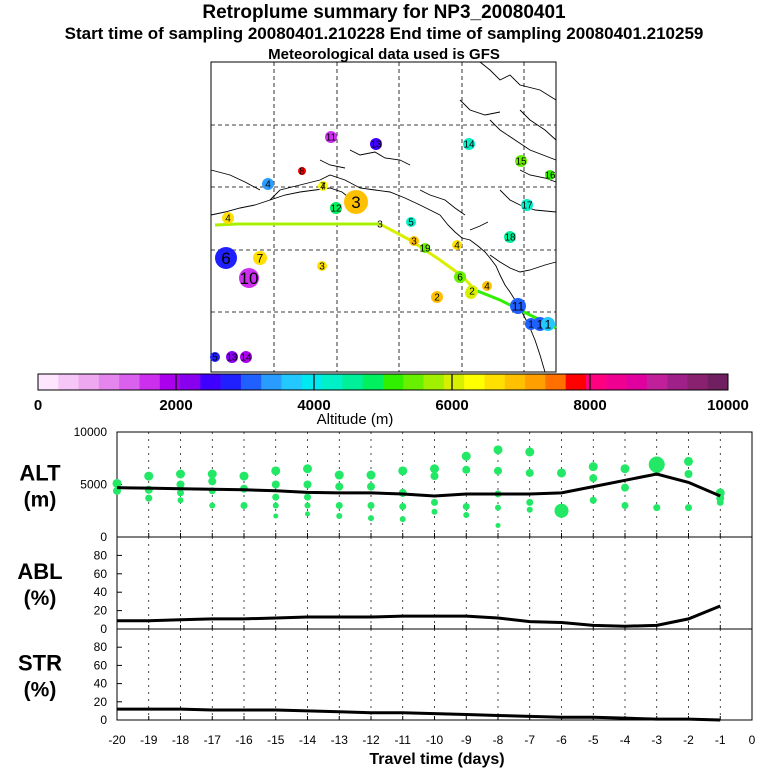  Describe the element at coordinates (518, 306) in the screenshot. I see `map-point-label: 11` at that location.